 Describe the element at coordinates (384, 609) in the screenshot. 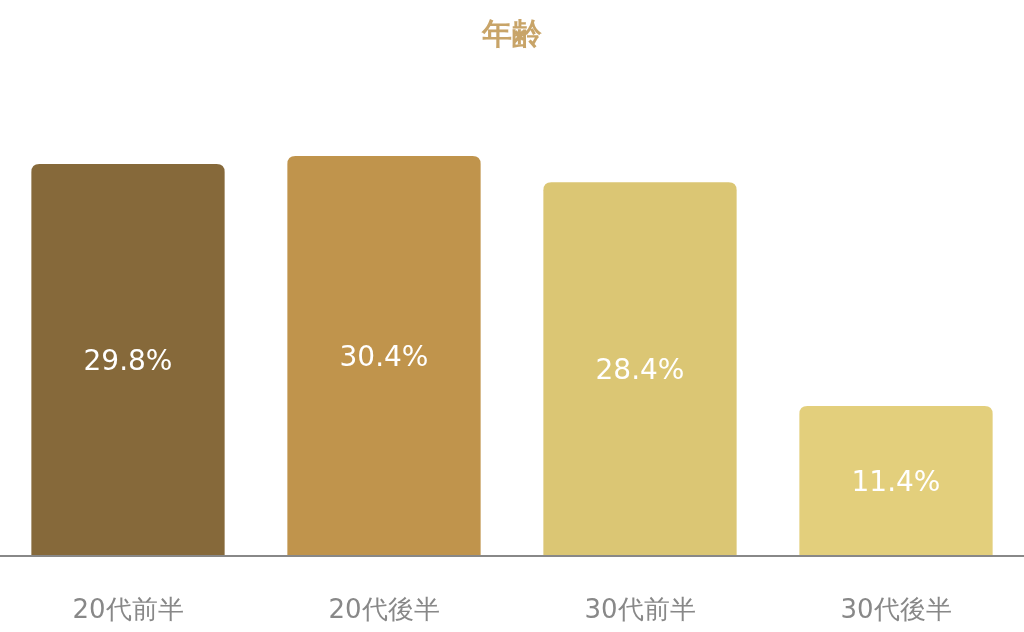

I see `x-tick-label: 20代後半` at that location.